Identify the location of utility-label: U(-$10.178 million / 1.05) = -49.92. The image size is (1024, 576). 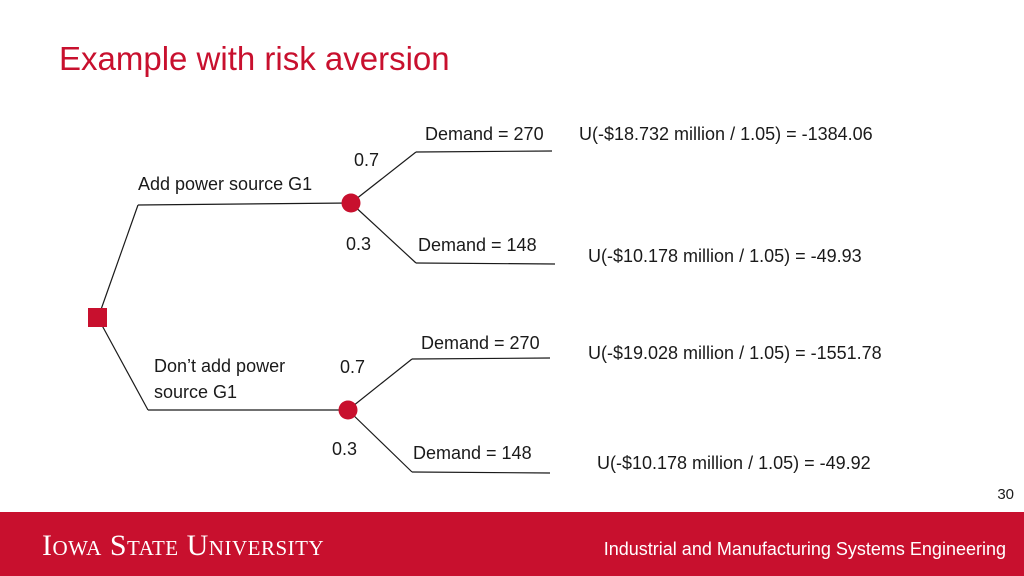
(734, 463).